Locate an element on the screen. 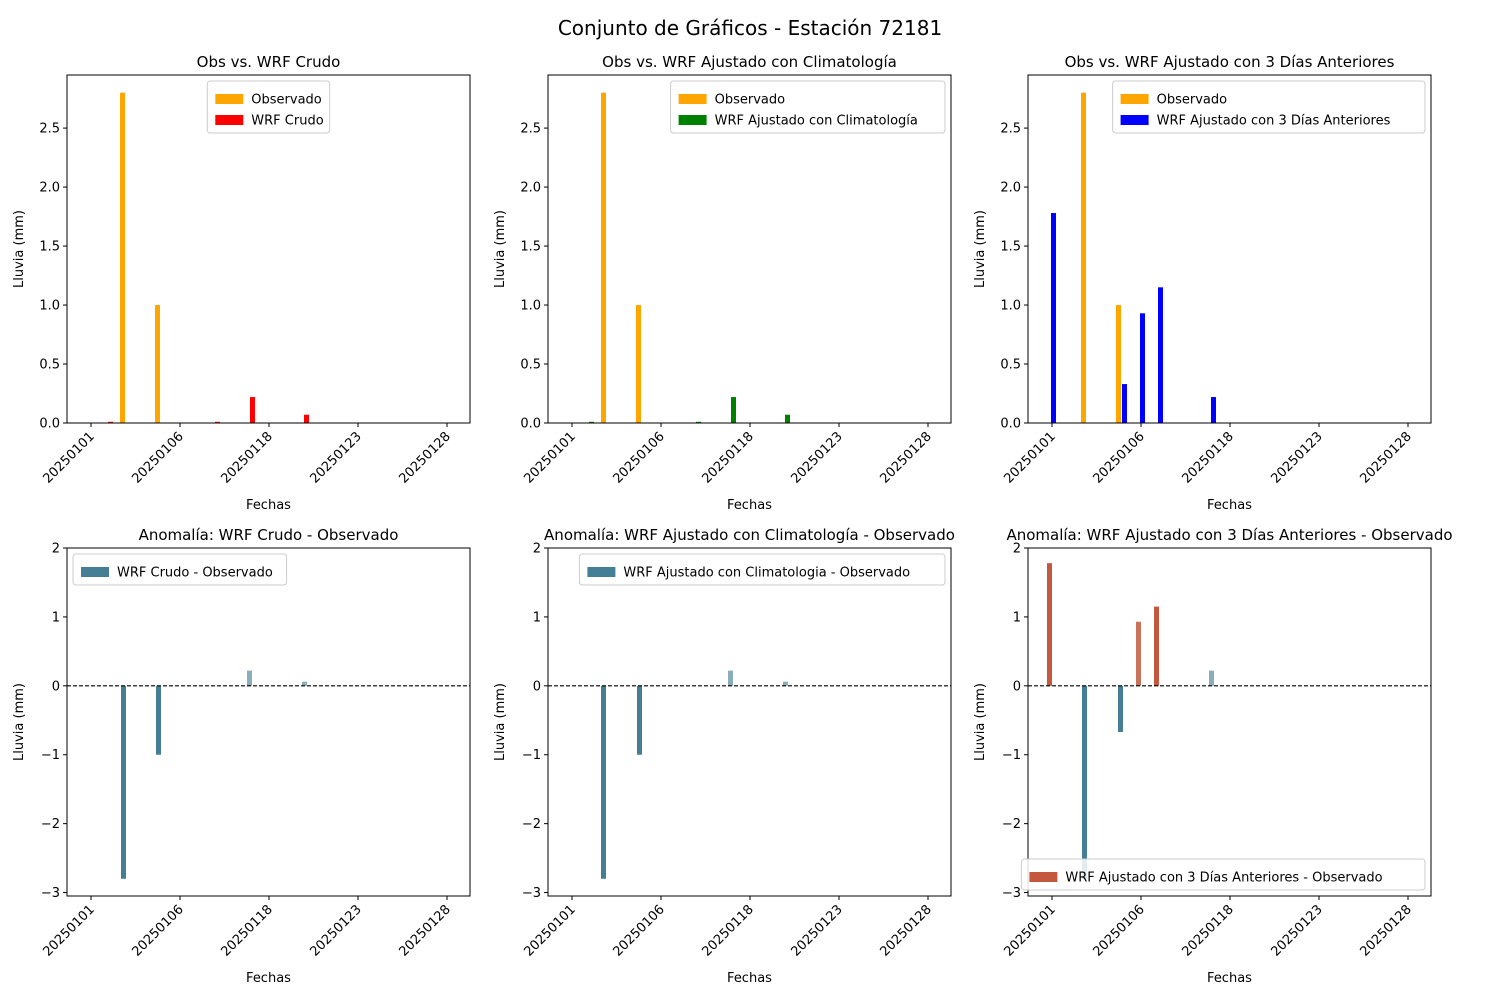 Image resolution: width=1500 pixels, height=1000 pixels. legend-label: WRF Ajustado con 3 Días Anteriores is located at coordinates (1274, 121).